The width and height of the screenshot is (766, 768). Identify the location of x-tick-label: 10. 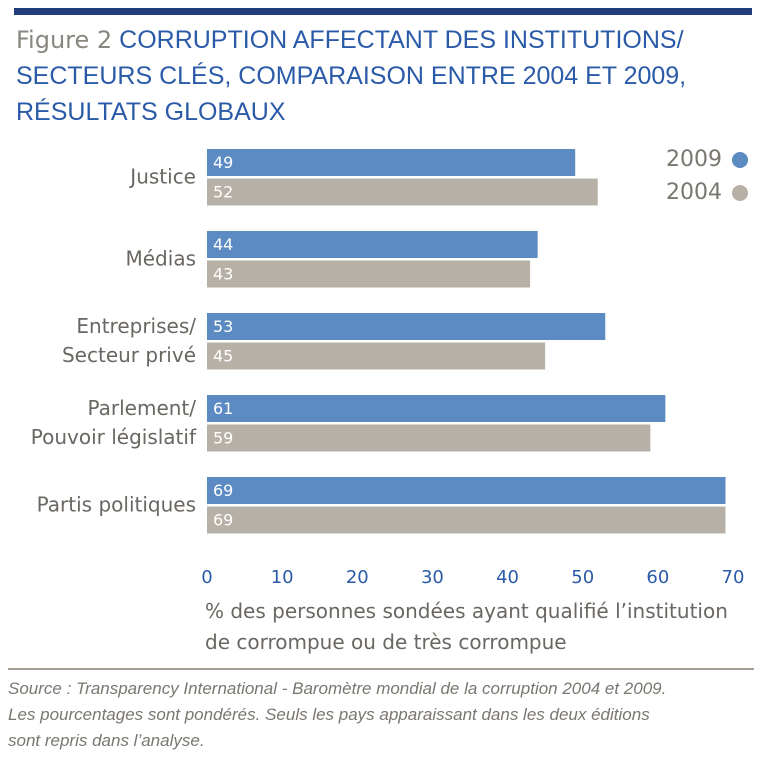
(282, 577).